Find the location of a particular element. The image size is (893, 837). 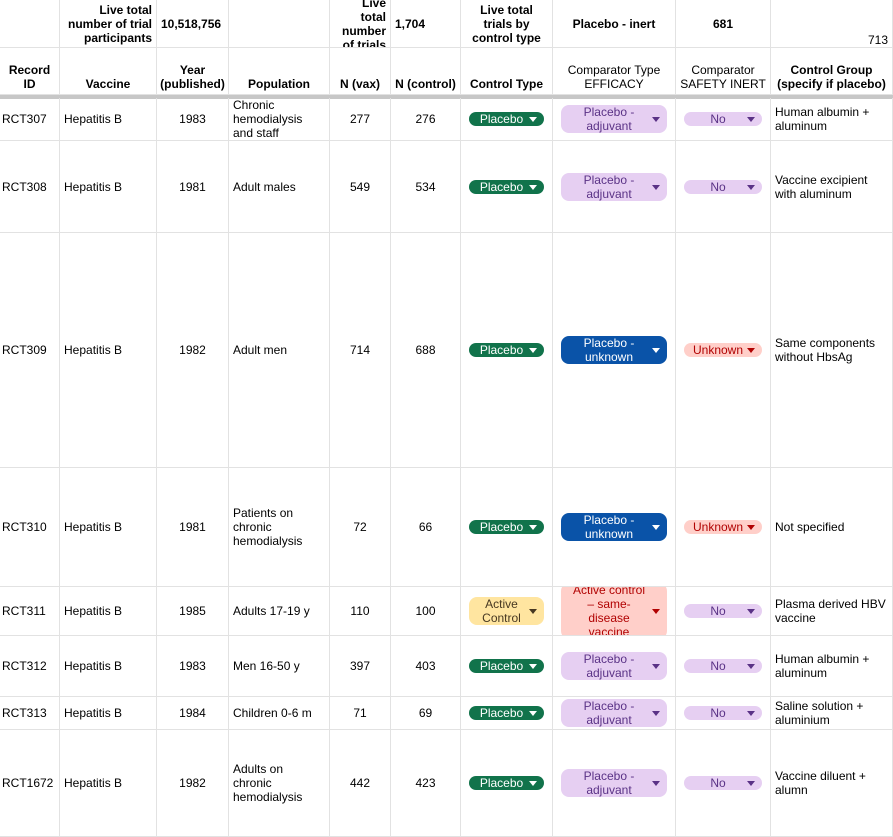

cell-text: RCT311 is located at coordinates (24, 611).